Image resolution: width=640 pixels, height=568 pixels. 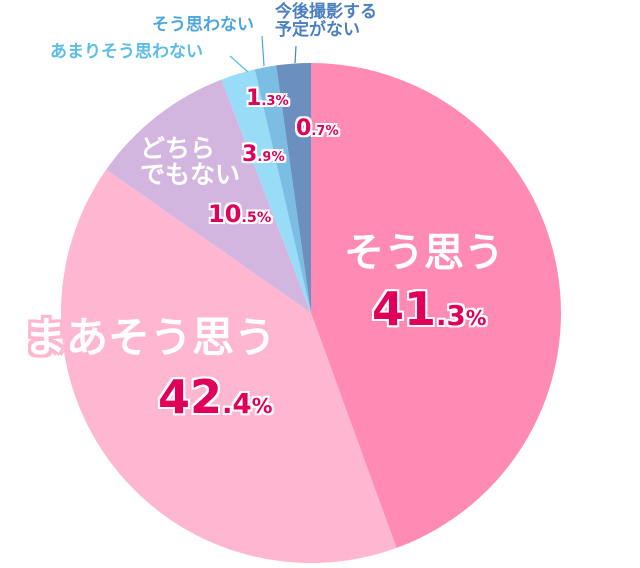 What do you see at coordinates (318, 131) in the screenshot?
I see `value-dec: .7` at bounding box center [318, 131].